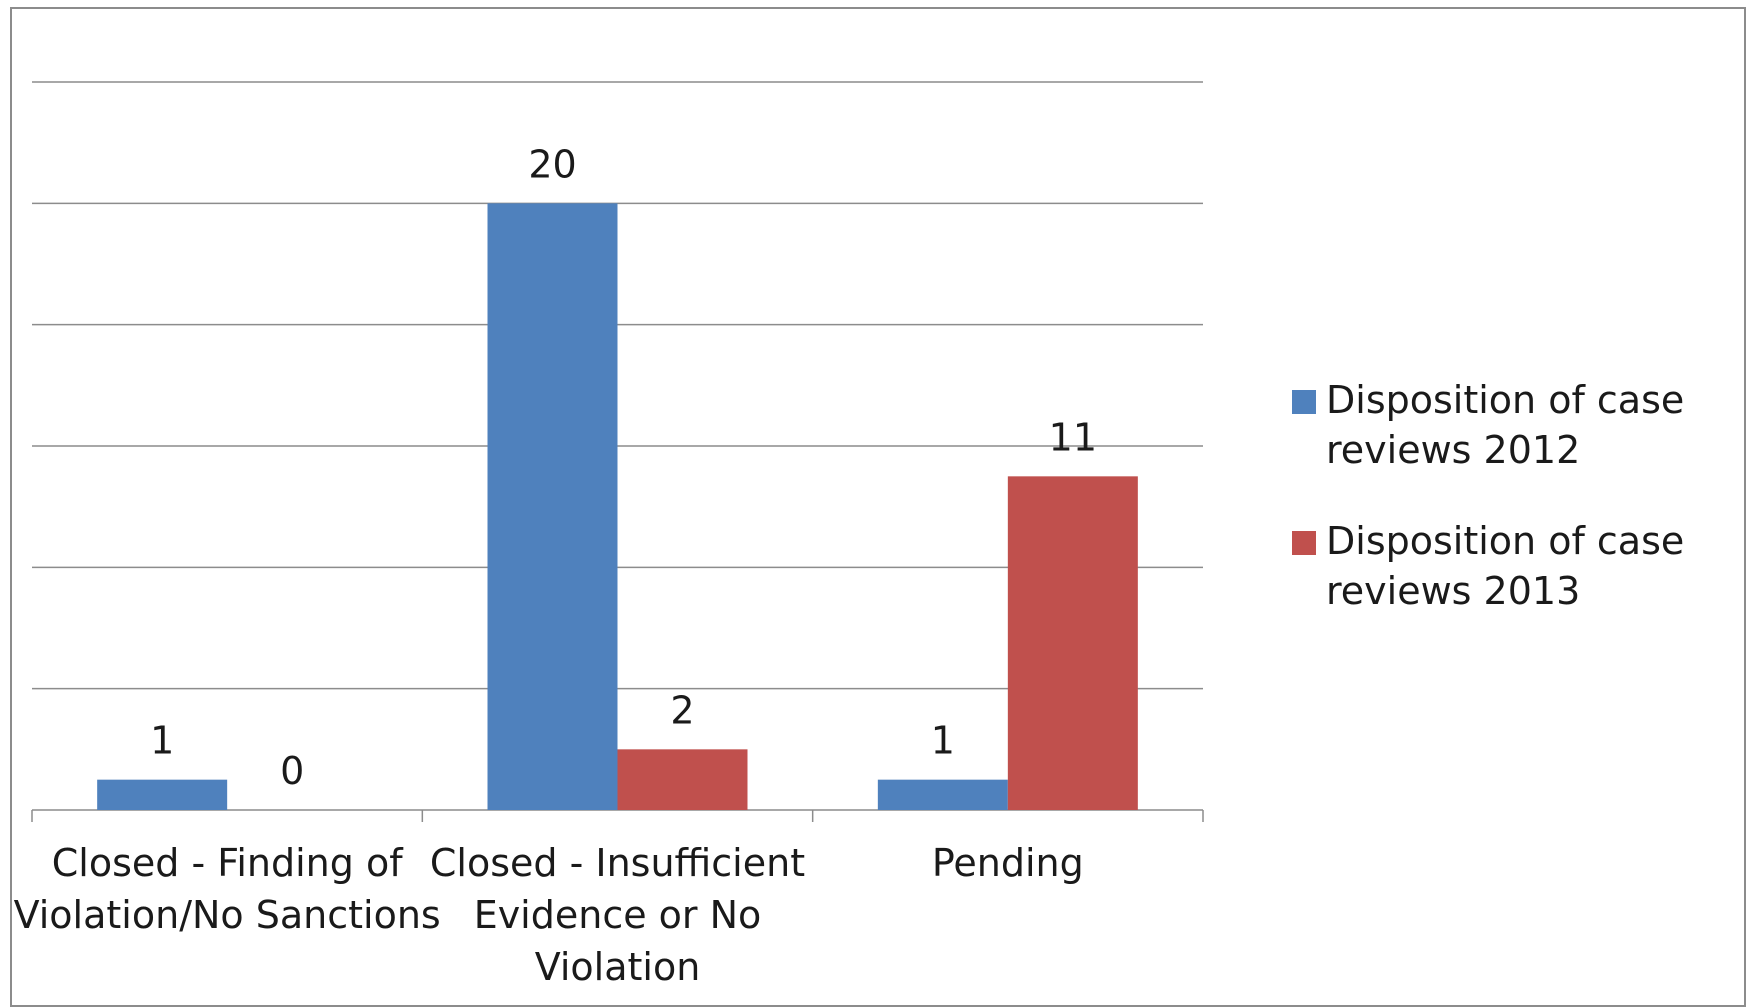 The height and width of the screenshot is (1007, 1750). What do you see at coordinates (292, 771) in the screenshot?
I see `data-label: 0` at bounding box center [292, 771].